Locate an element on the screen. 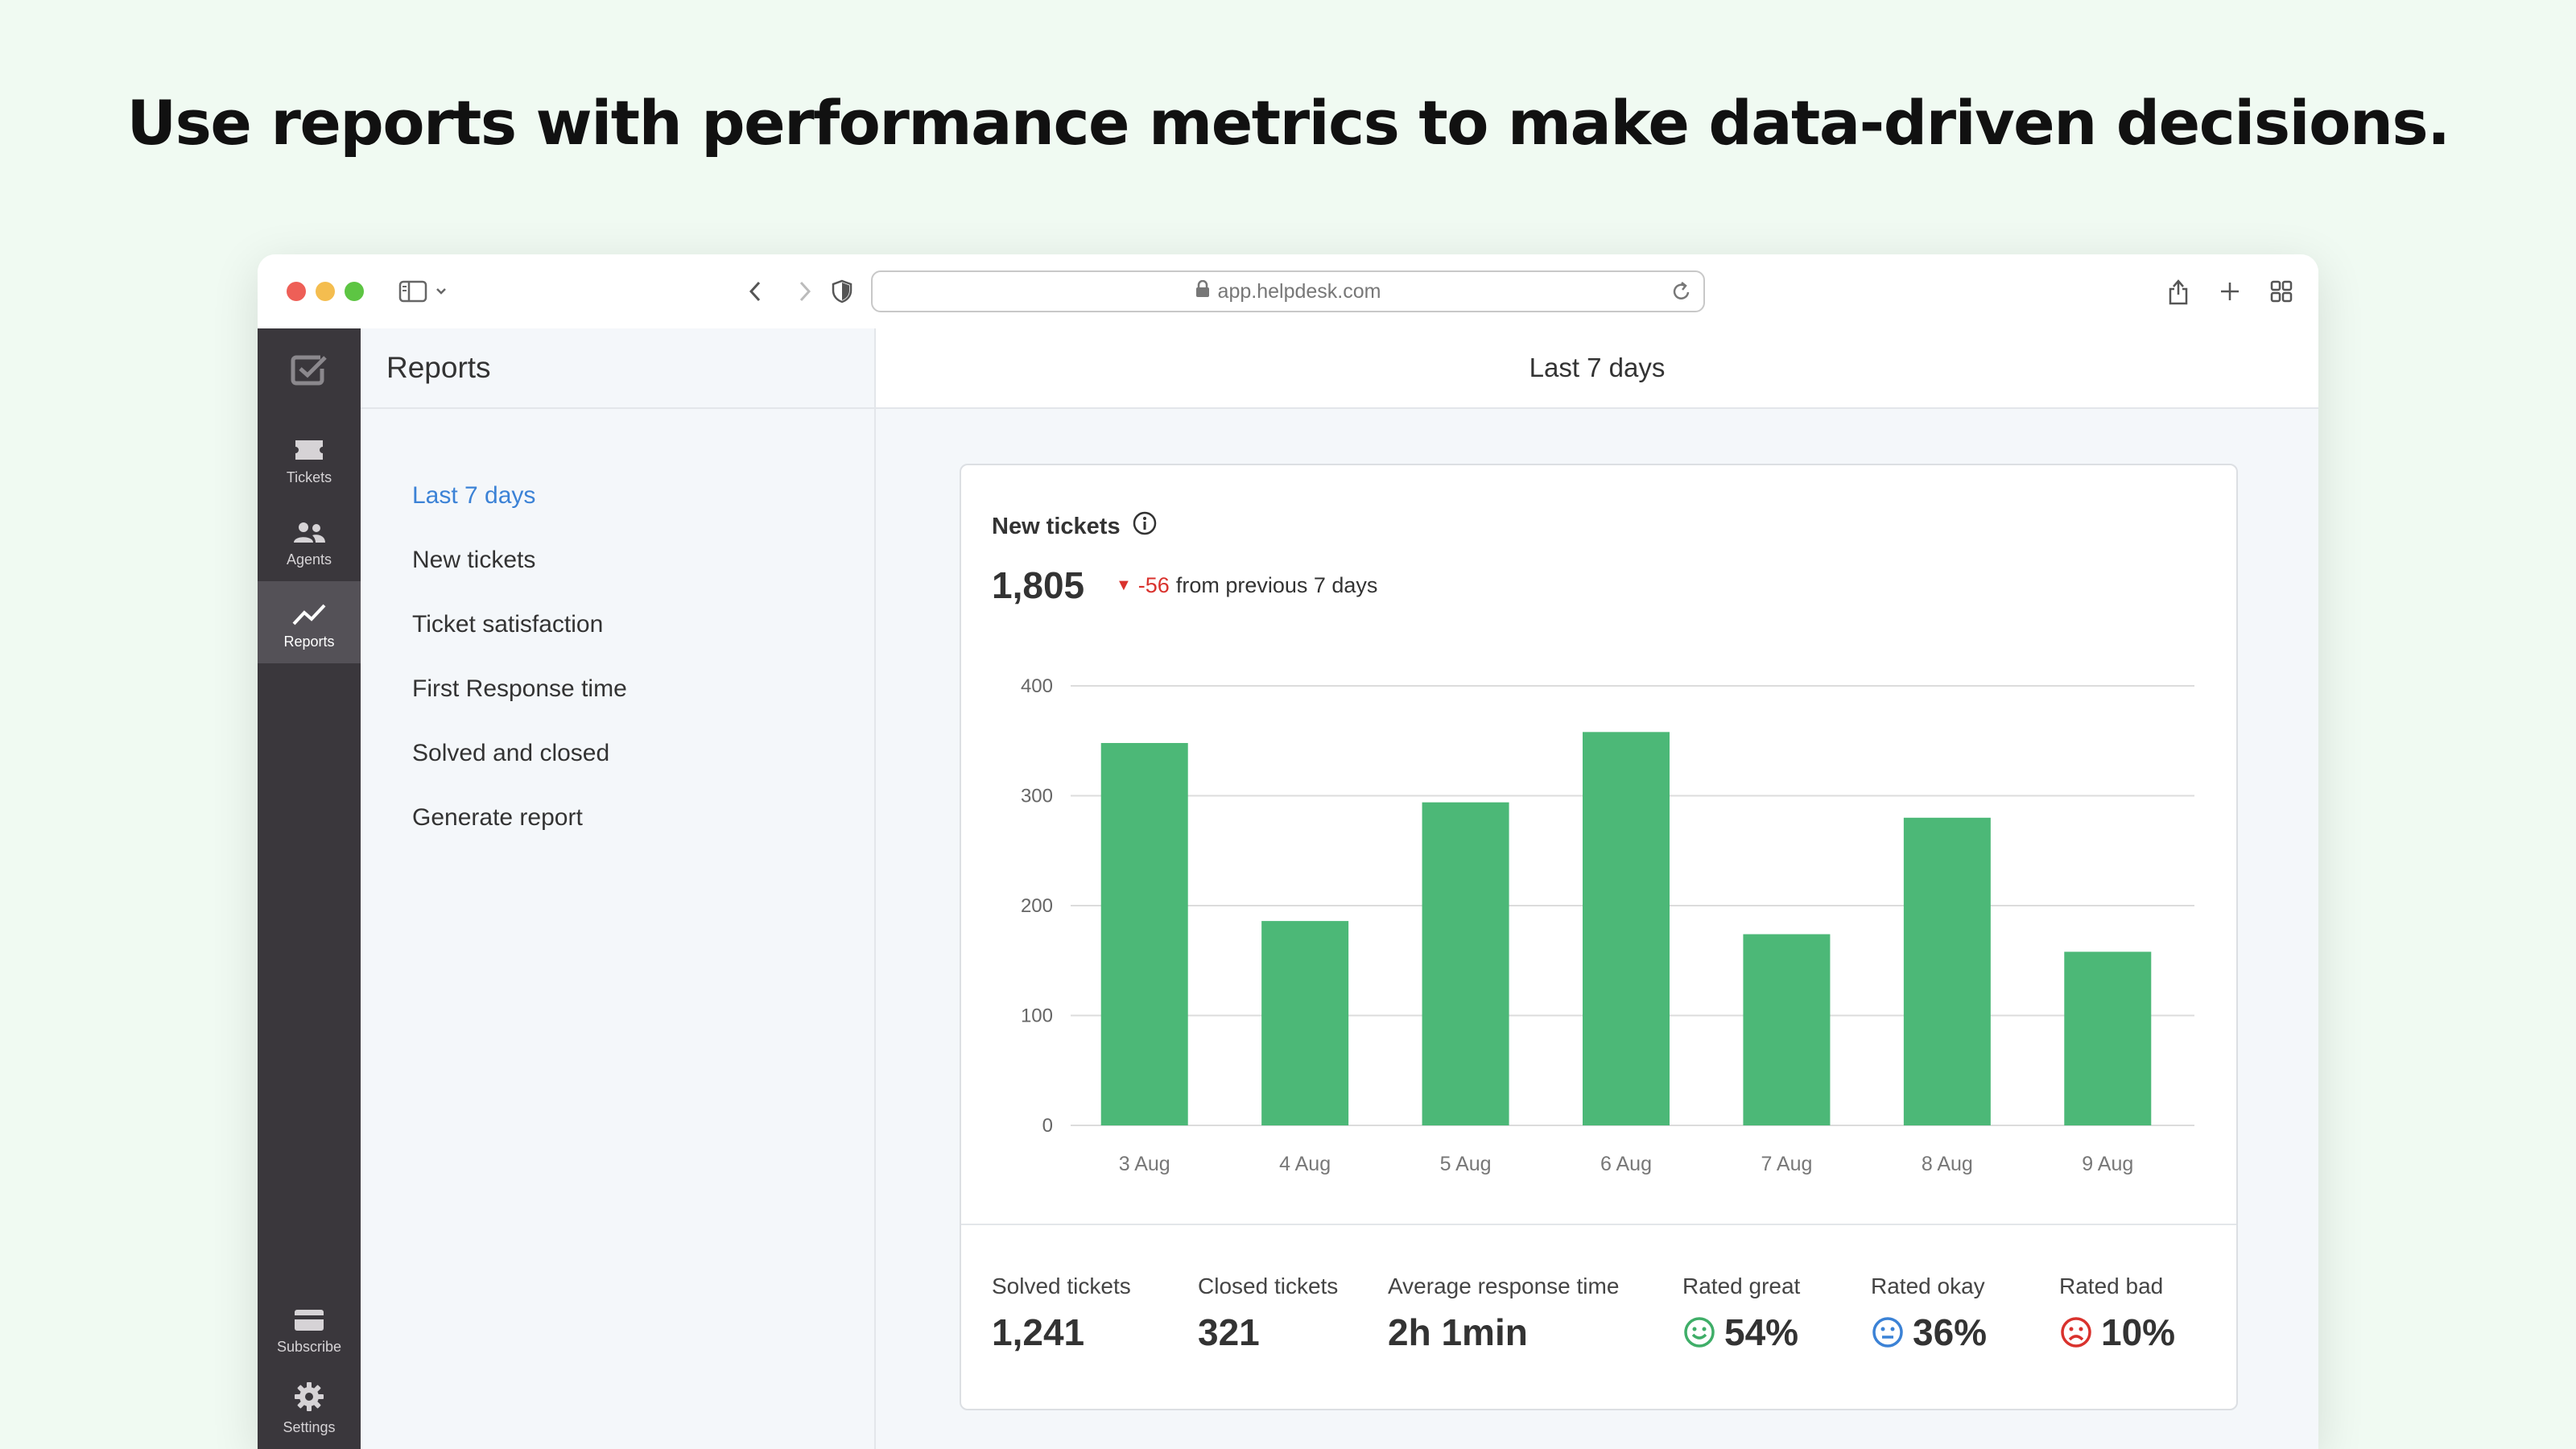  stat-value: 54% is located at coordinates (1741, 1332).